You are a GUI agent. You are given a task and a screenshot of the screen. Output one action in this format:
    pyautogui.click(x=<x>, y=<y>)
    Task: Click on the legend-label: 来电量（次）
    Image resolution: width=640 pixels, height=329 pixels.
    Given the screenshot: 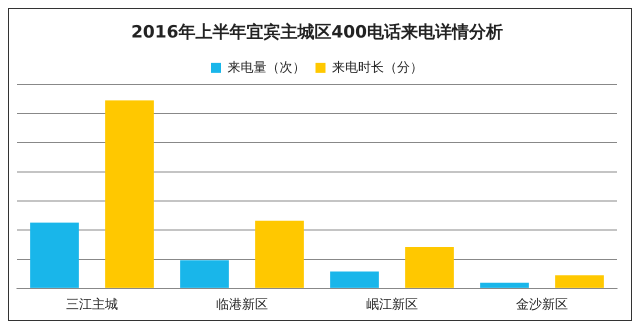 What is the action you would take?
    pyautogui.click(x=267, y=68)
    